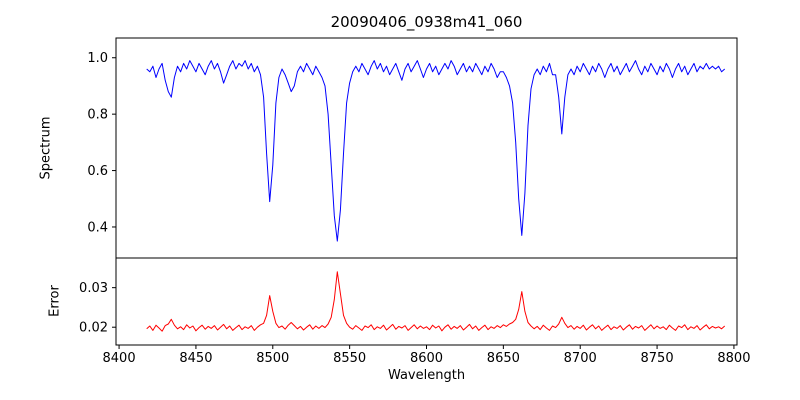 The image size is (800, 400). I want to click on x-tick-label: 8550, so click(349, 358).